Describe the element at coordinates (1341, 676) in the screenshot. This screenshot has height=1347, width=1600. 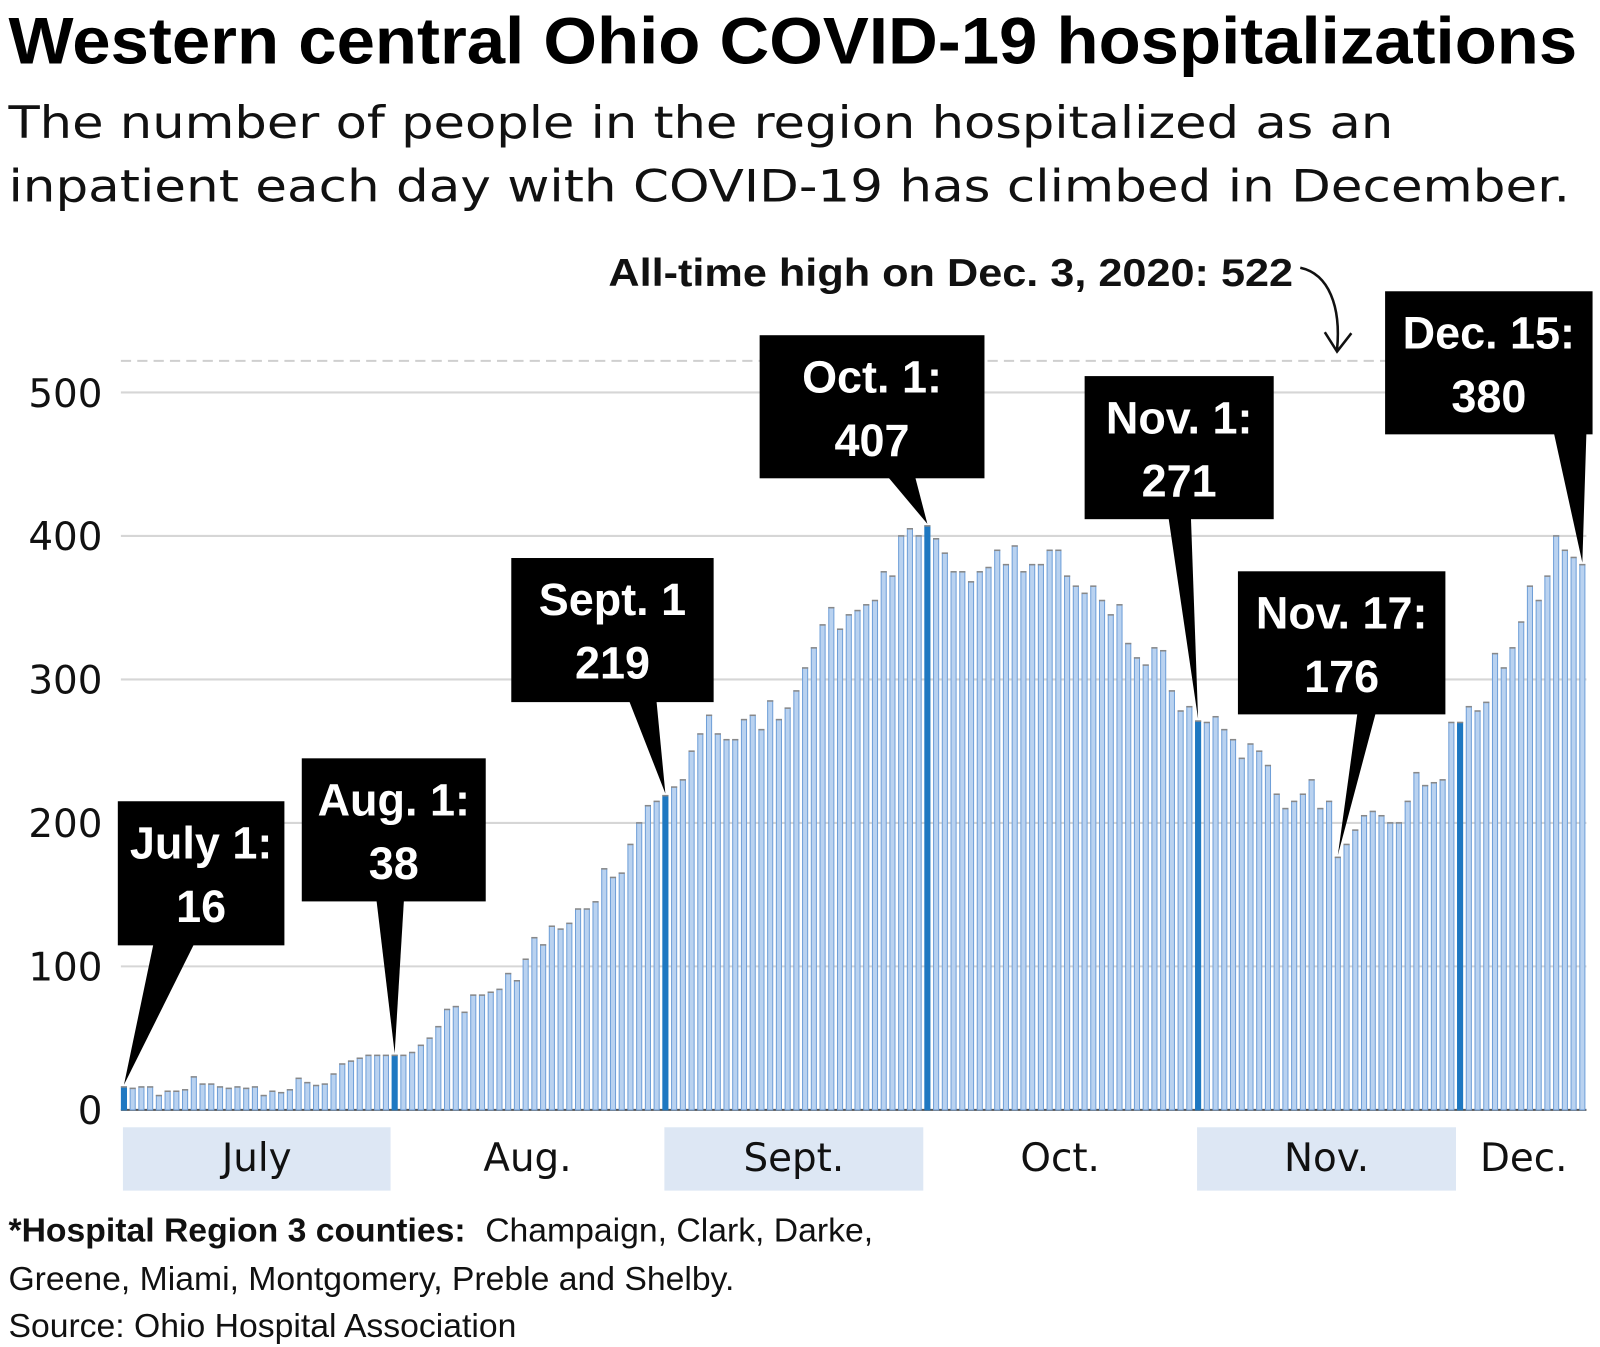
I see `callout-value: 176` at that location.